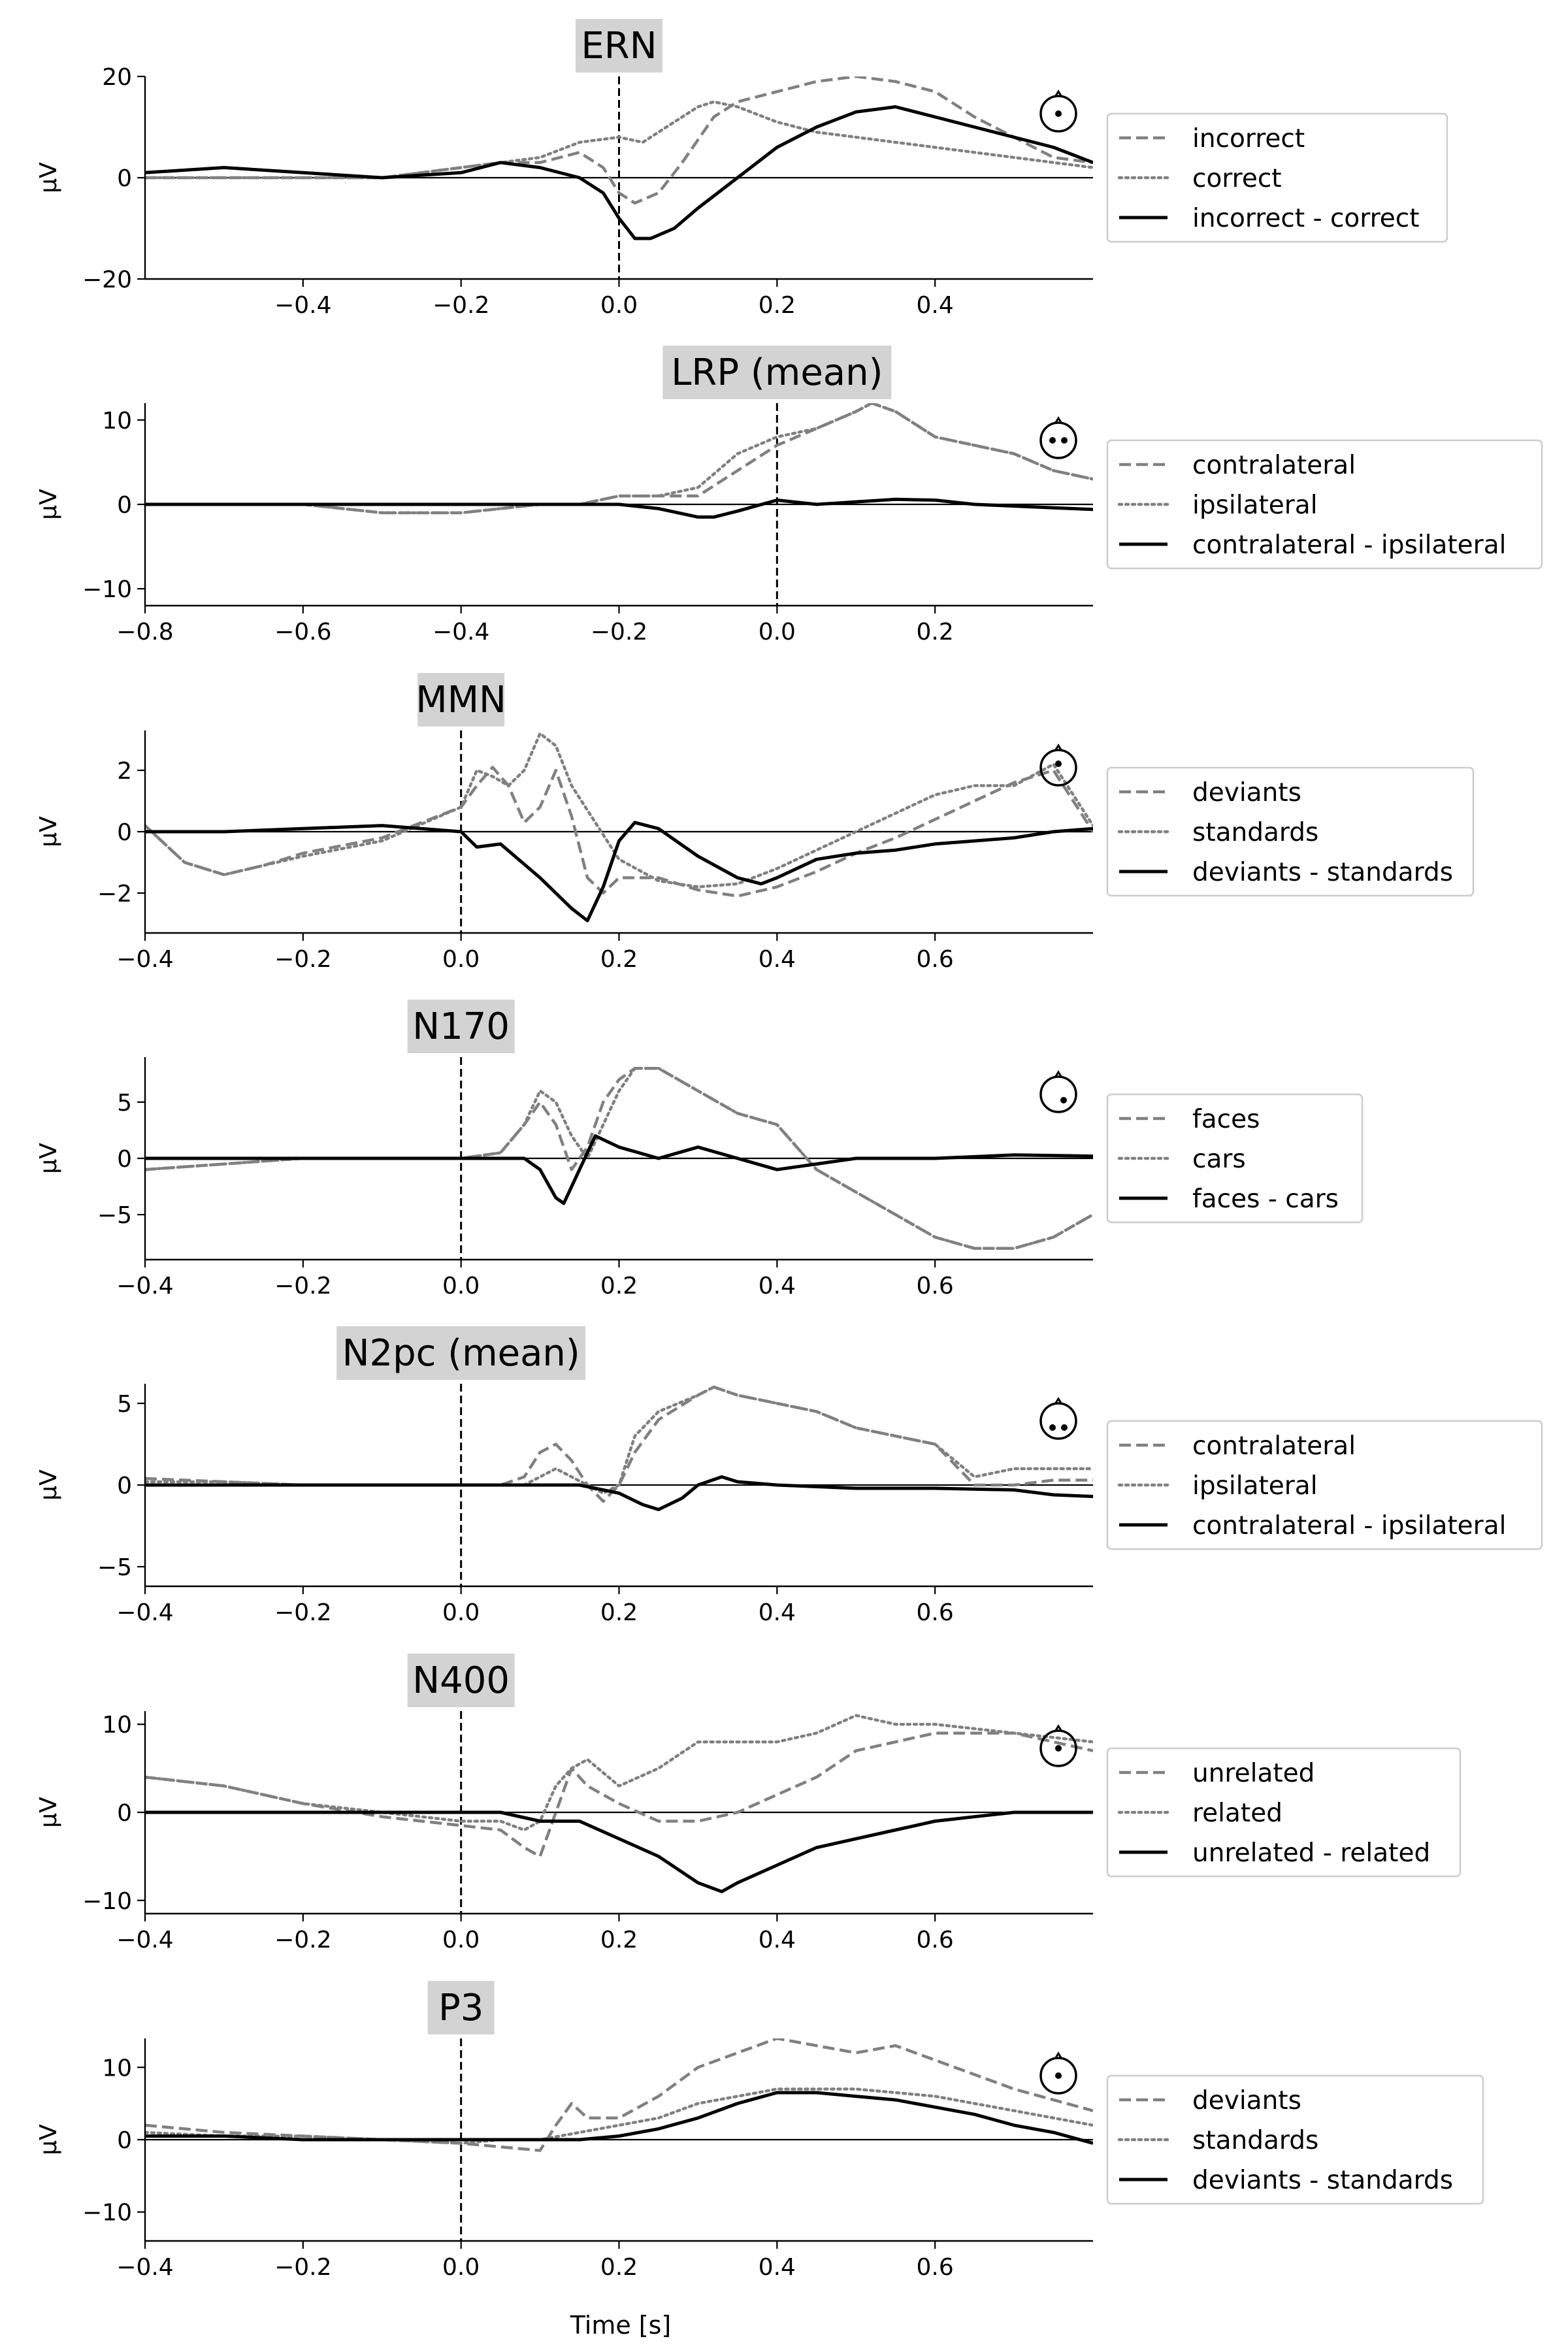  Describe the element at coordinates (1322, 872) in the screenshot. I see `legend-entry-3: deviants - standards` at that location.